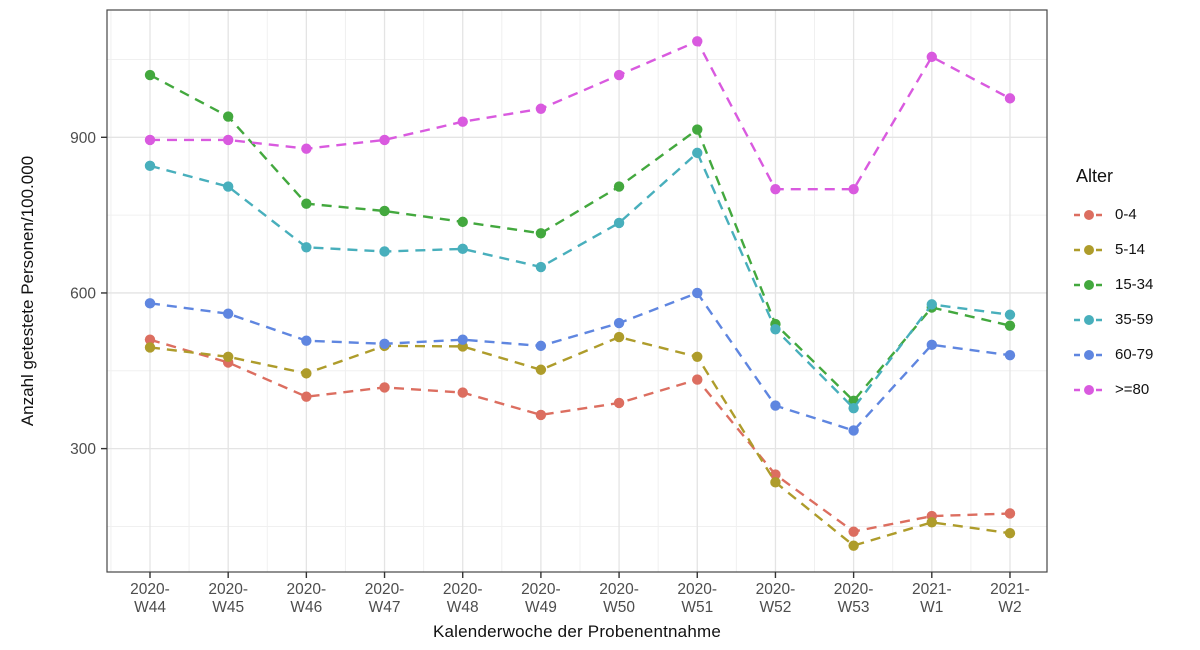 The height and width of the screenshot is (650, 1200). I want to click on x-tick-label-line2: W46, so click(306, 607).